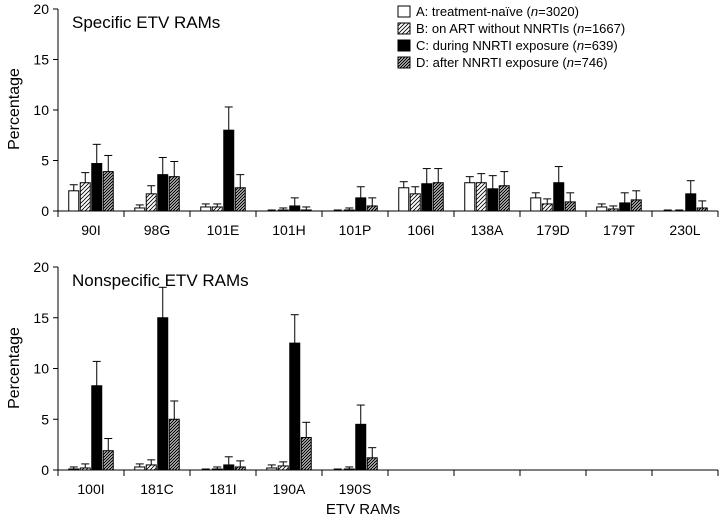  What do you see at coordinates (151, 467) in the screenshot?
I see `bar-181C-b` at bounding box center [151, 467].